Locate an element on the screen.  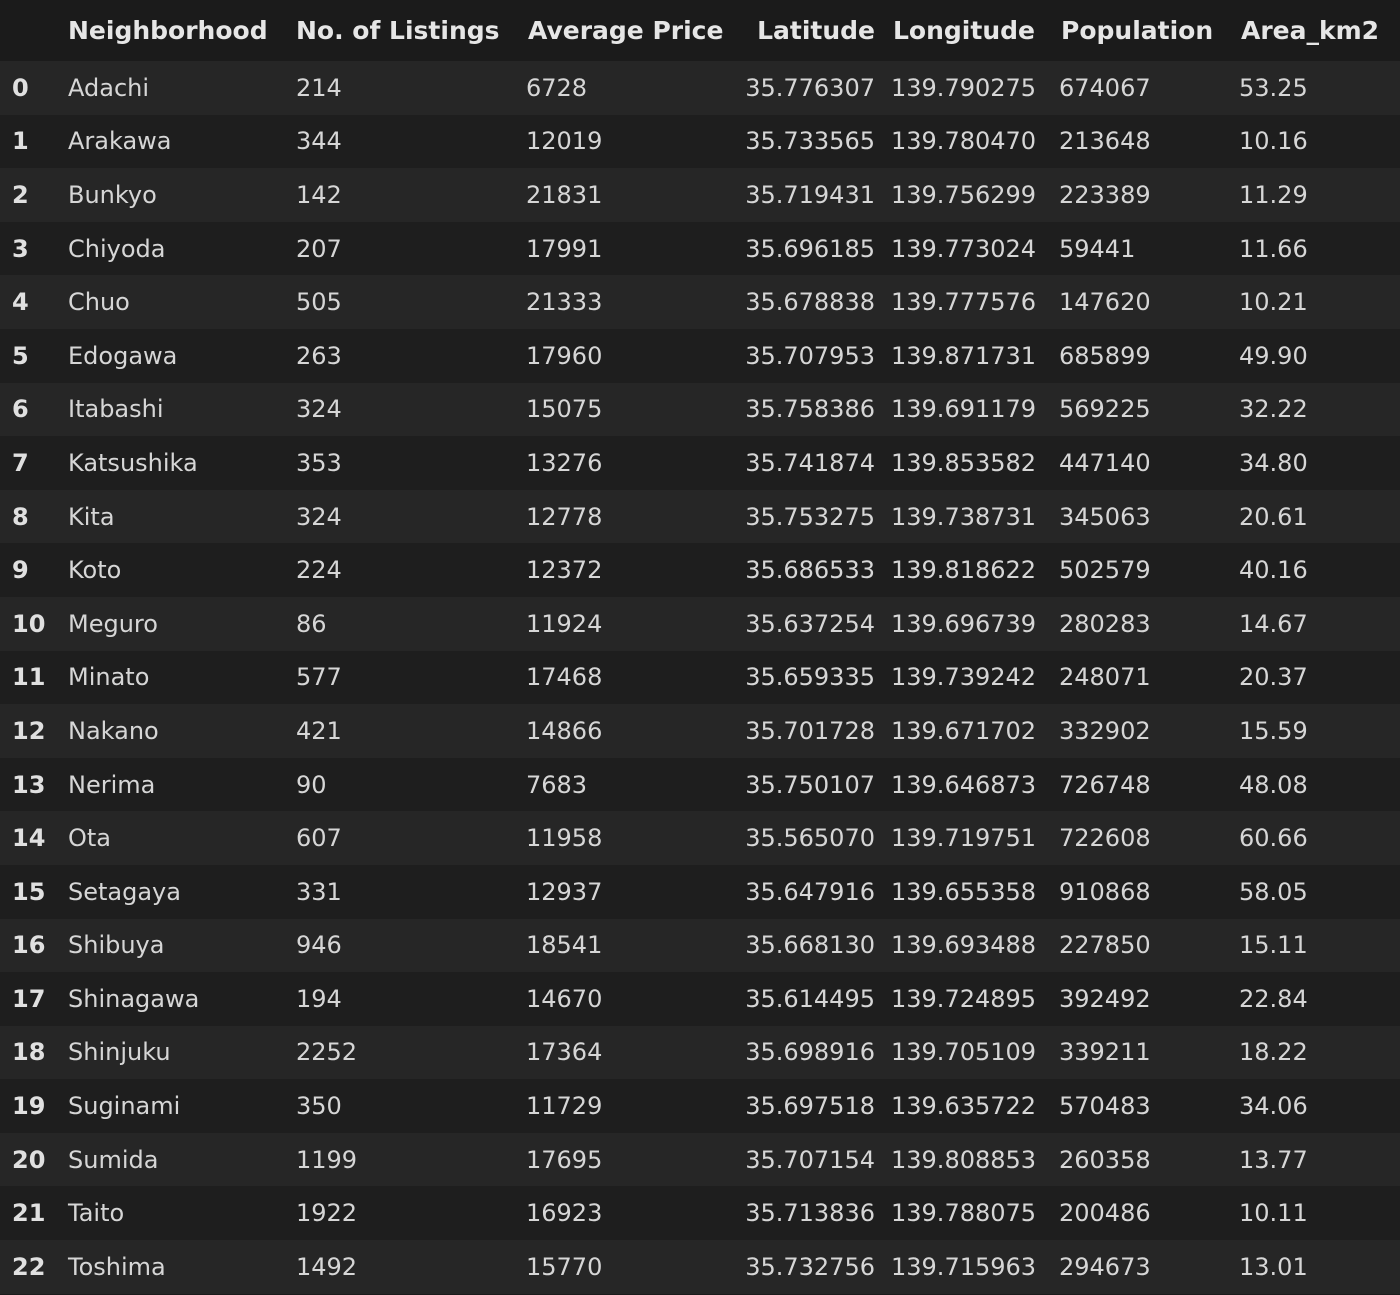
area-cell: 22.84 is located at coordinates (1273, 998).